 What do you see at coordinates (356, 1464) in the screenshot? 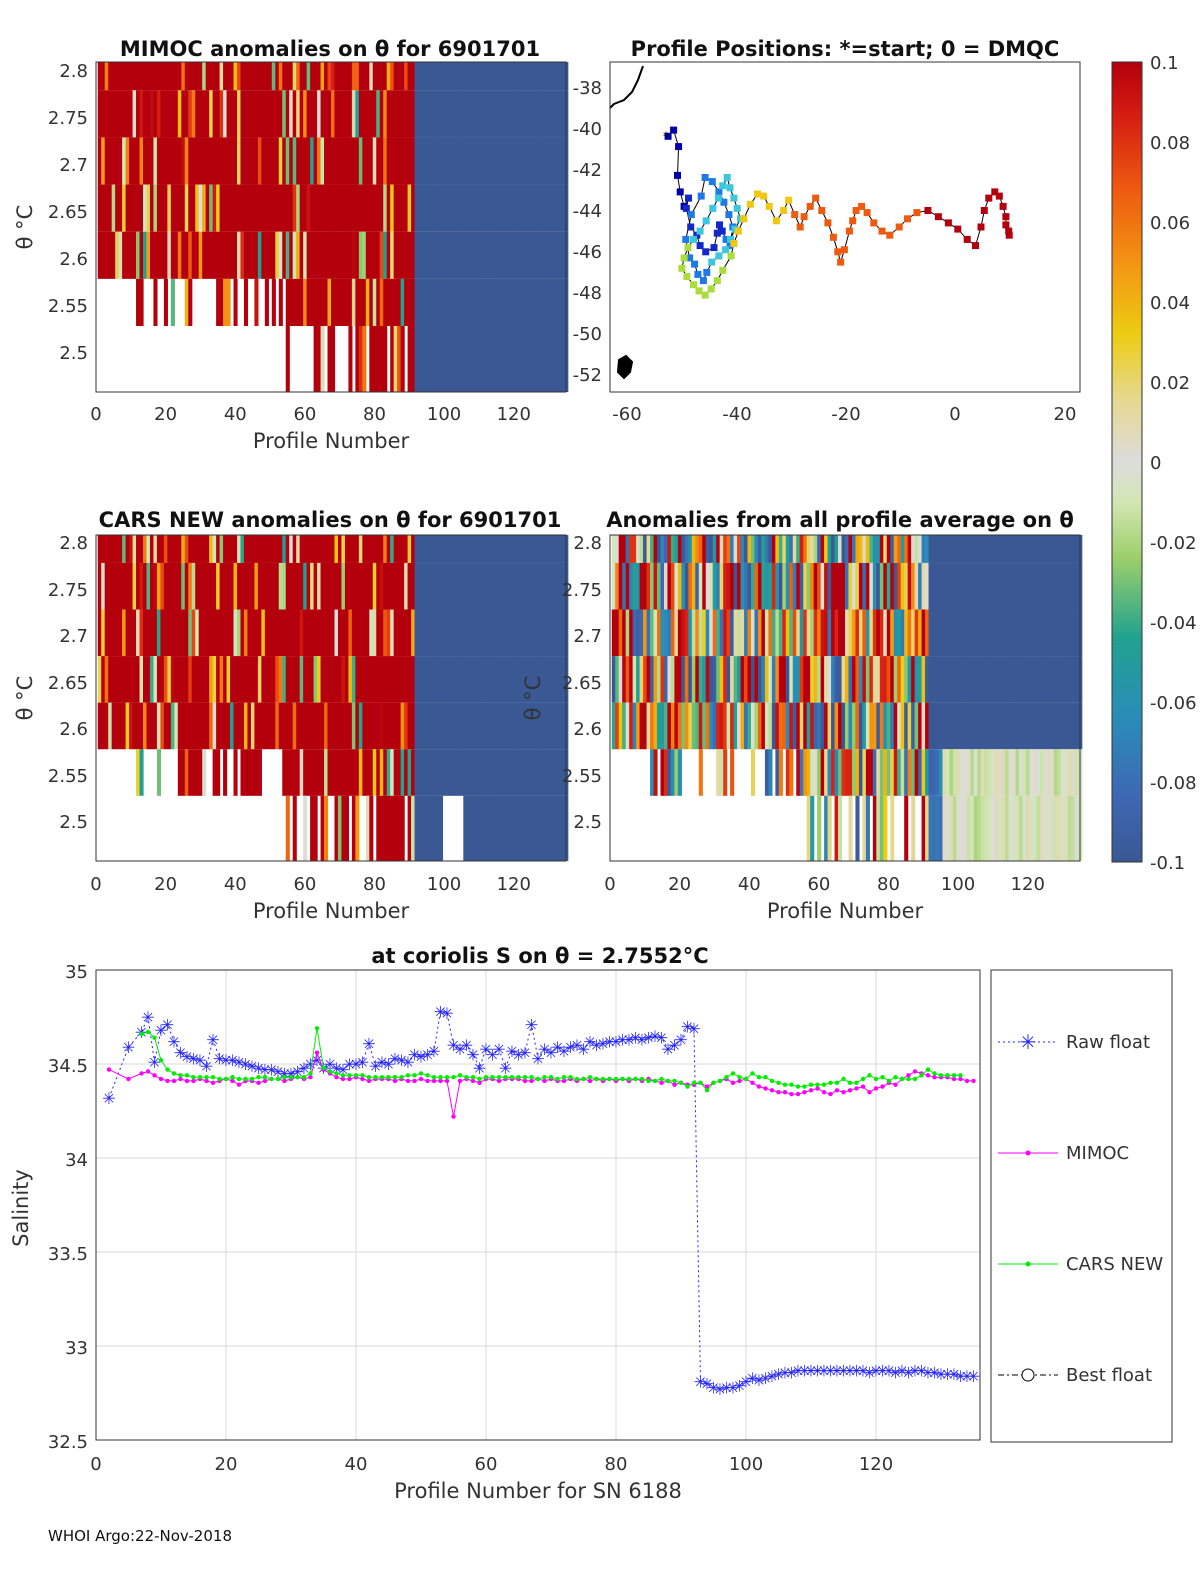
I see `salinity-xtick: 40` at bounding box center [356, 1464].